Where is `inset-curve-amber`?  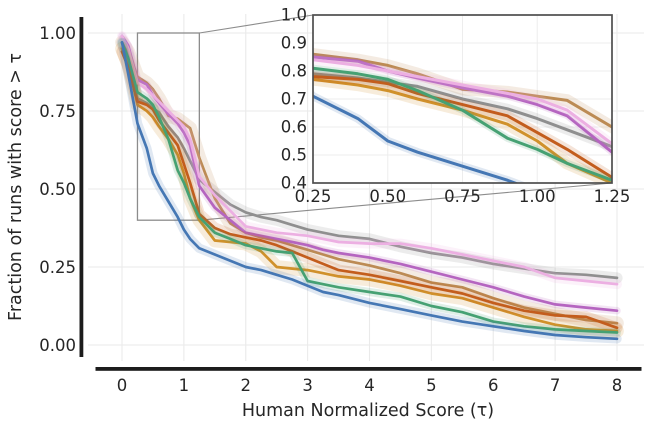
inset-curve-amber is located at coordinates (462, 130).